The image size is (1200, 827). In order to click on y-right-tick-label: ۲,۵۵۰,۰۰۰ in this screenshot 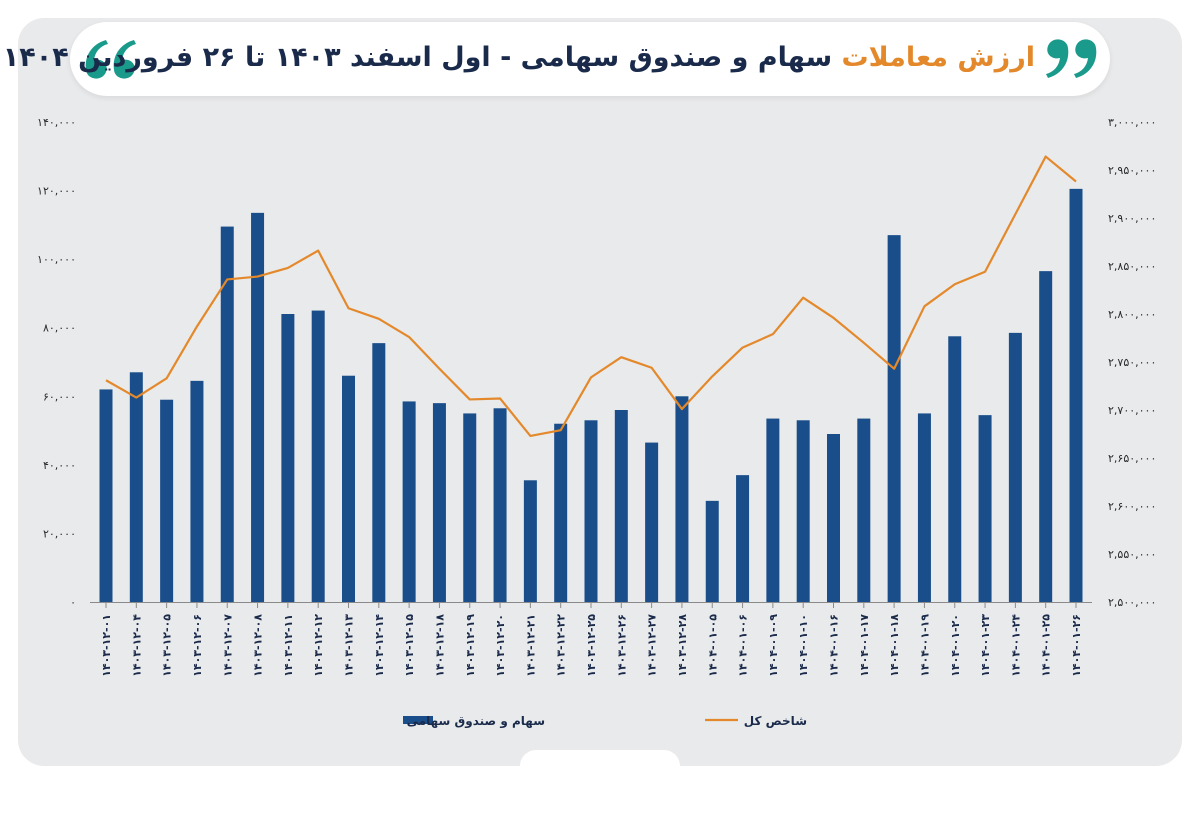, I will do `click(1132, 554)`.